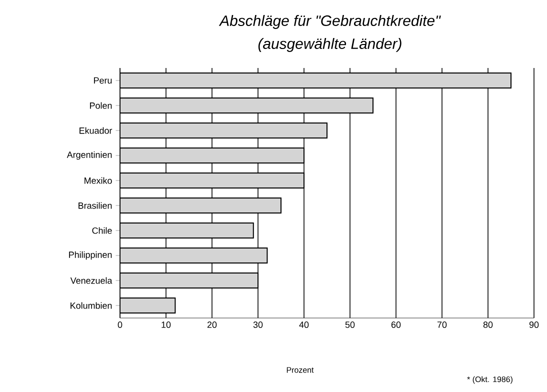 The height and width of the screenshot is (392, 547). I want to click on y-tick-label: Polen, so click(101, 105).